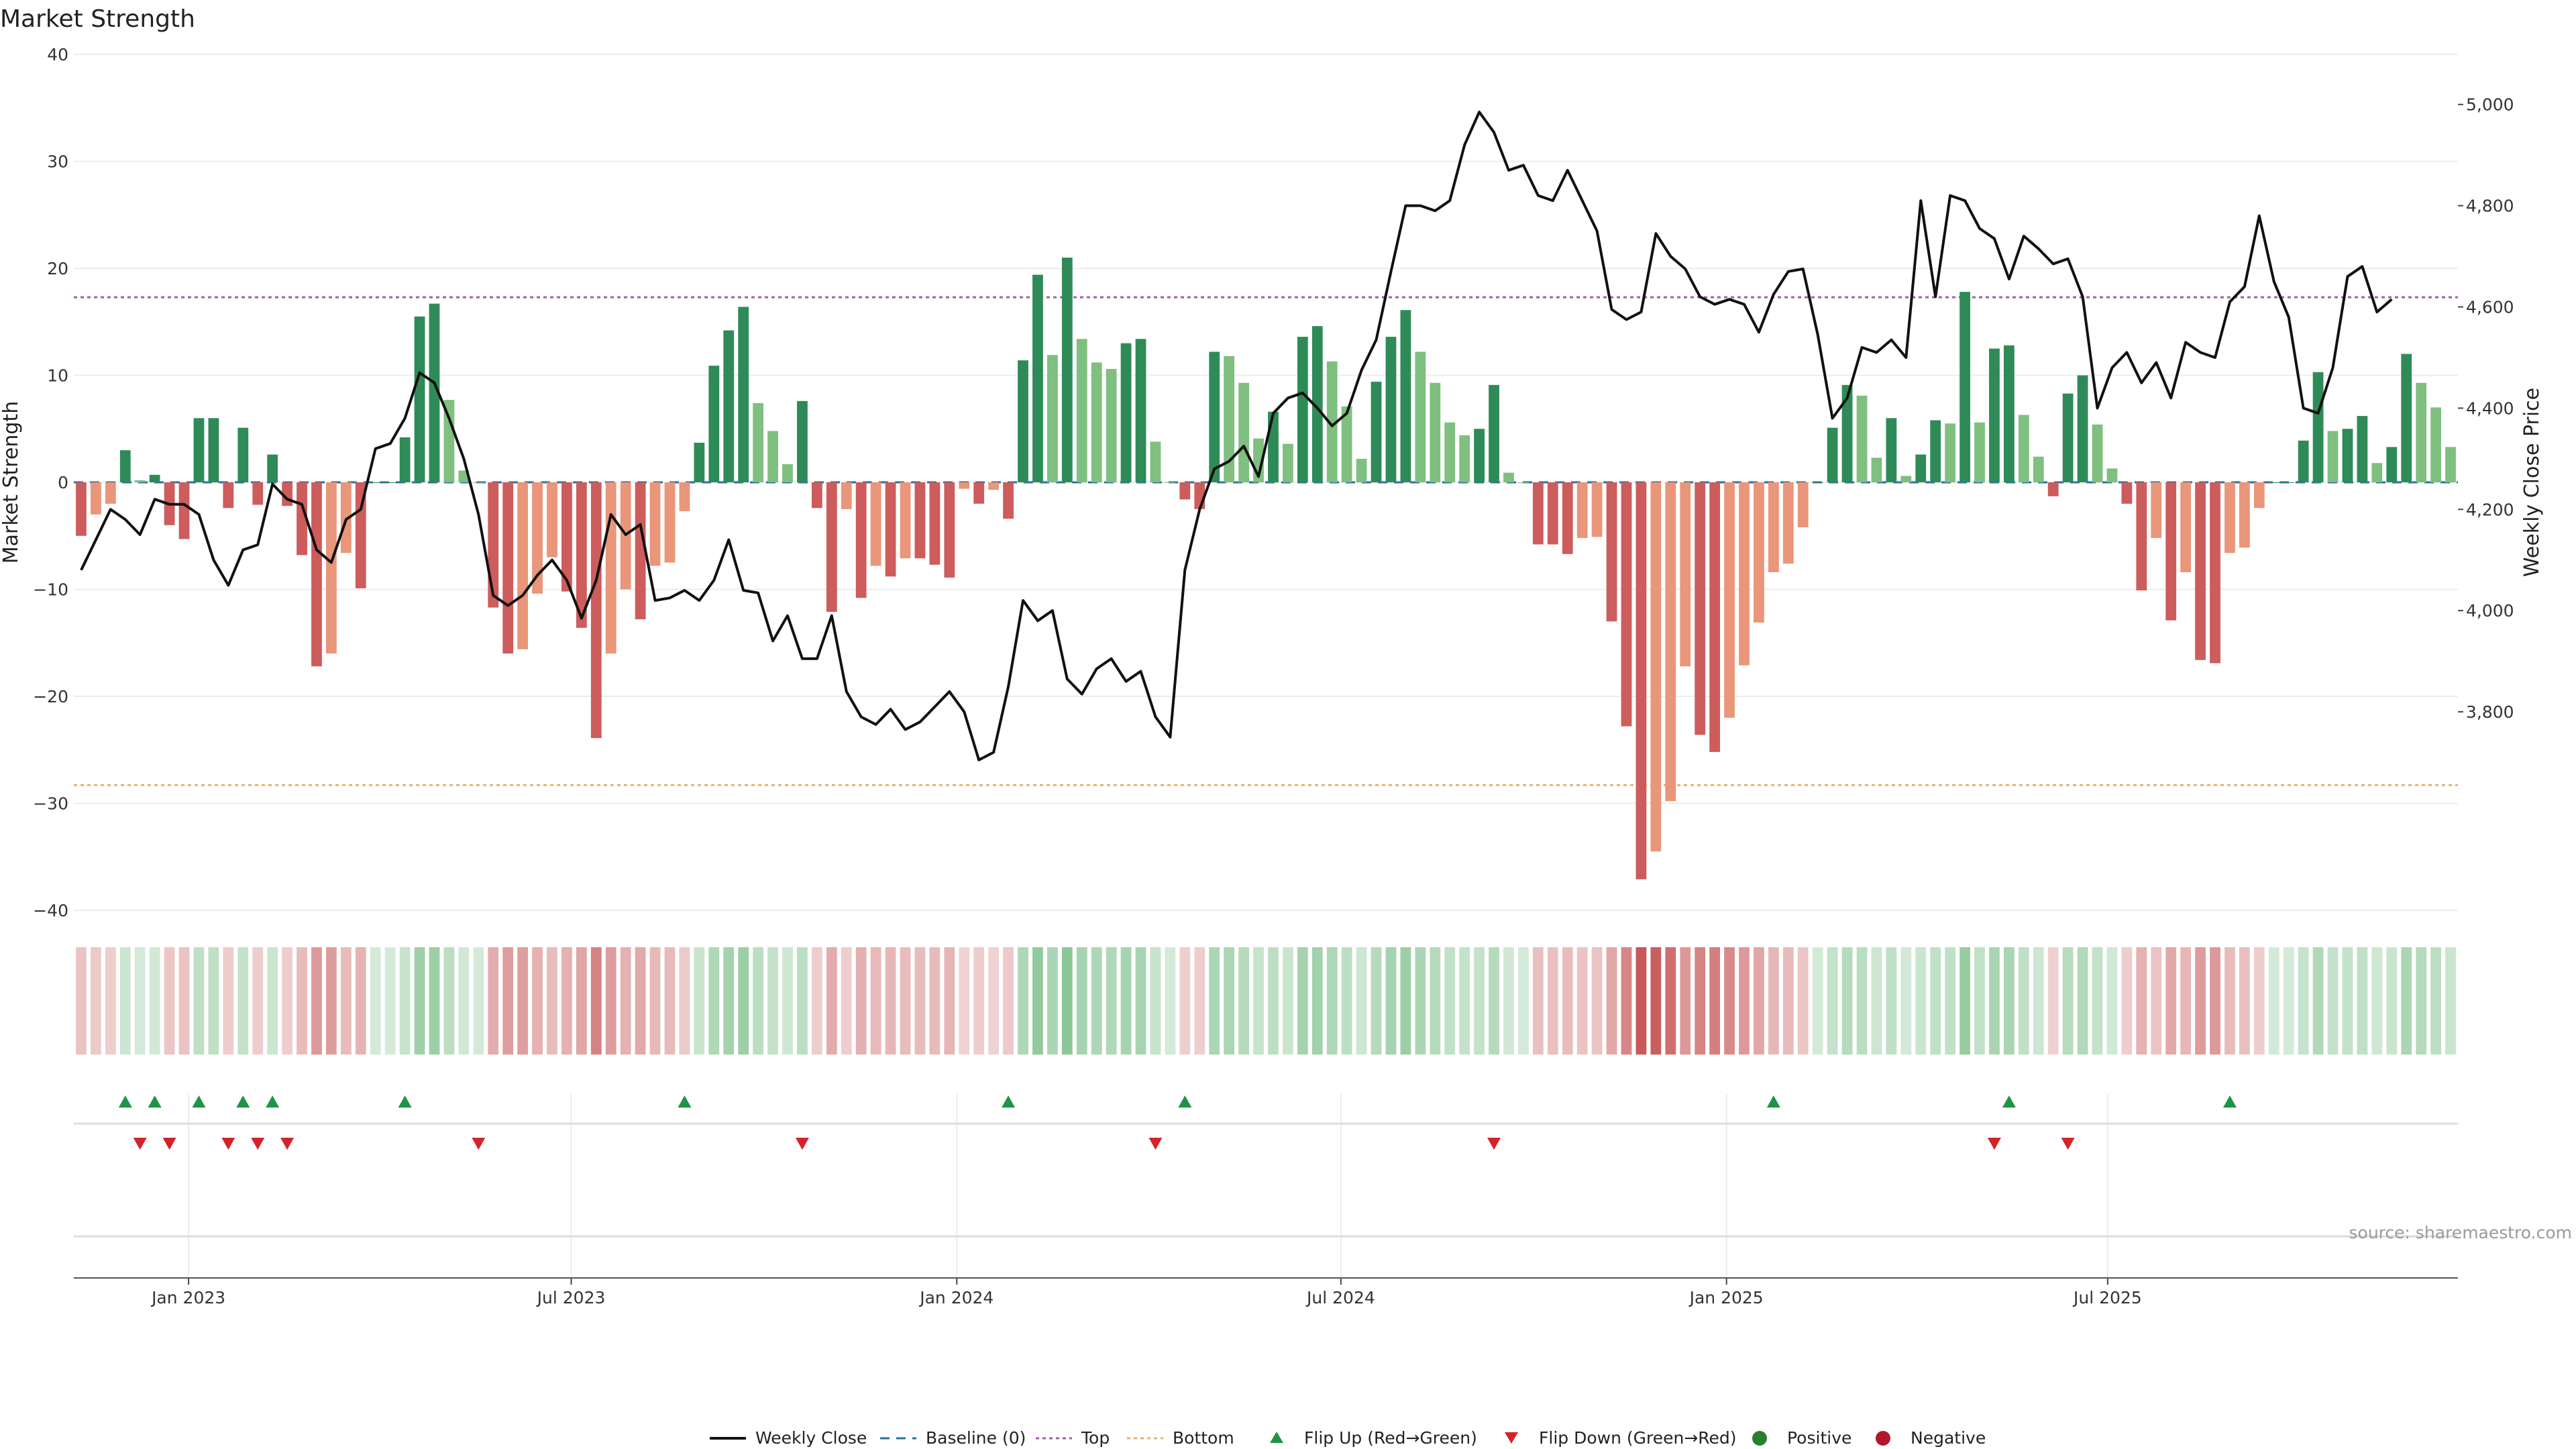 This screenshot has height=1449, width=2576. Describe the element at coordinates (1095, 1438) in the screenshot. I see `legend-label: Top` at that location.